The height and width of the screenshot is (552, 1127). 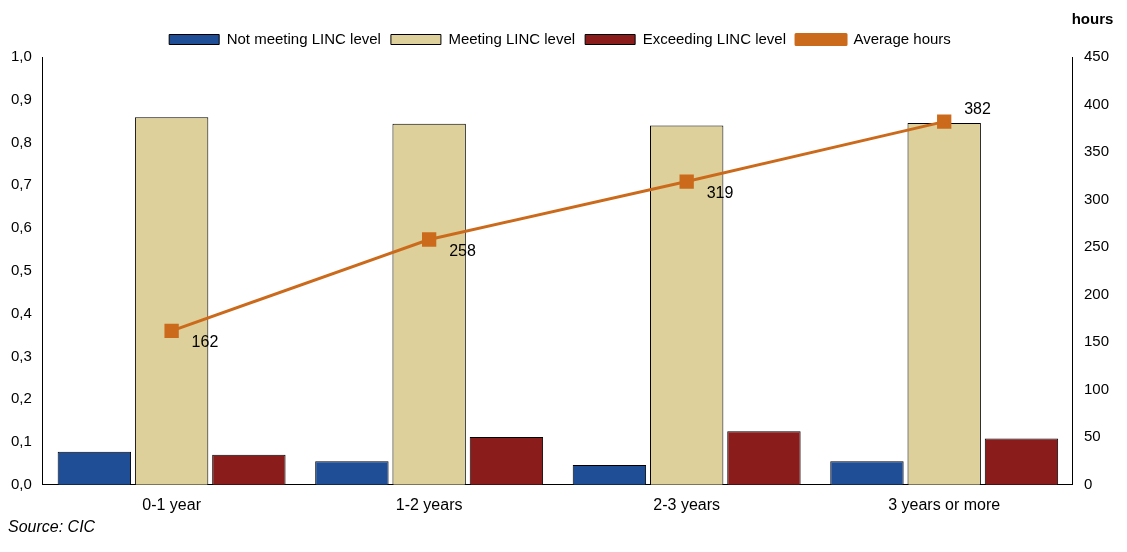 What do you see at coordinates (1088, 483) in the screenshot?
I see `y2-tick-label: 0` at bounding box center [1088, 483].